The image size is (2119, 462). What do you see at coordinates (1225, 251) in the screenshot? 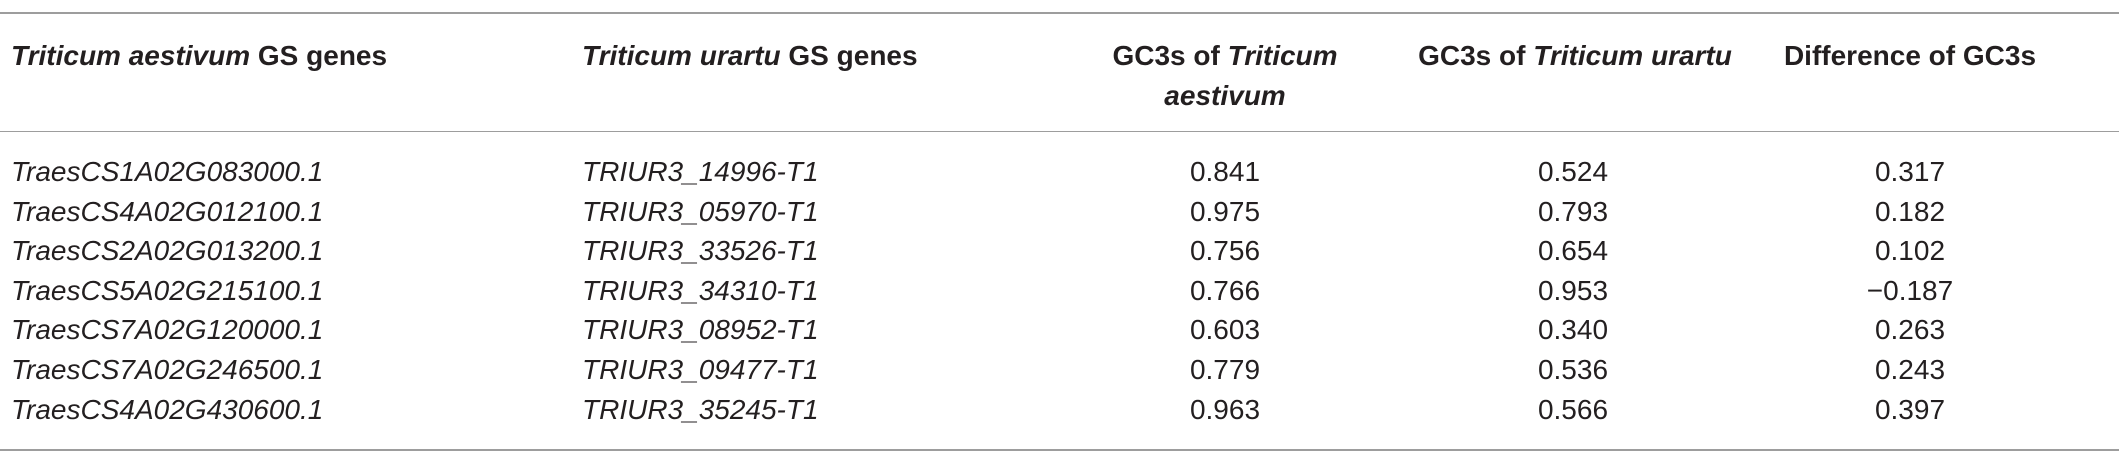
I see `gc3s-ta-cell: 0.756` at bounding box center [1225, 251].